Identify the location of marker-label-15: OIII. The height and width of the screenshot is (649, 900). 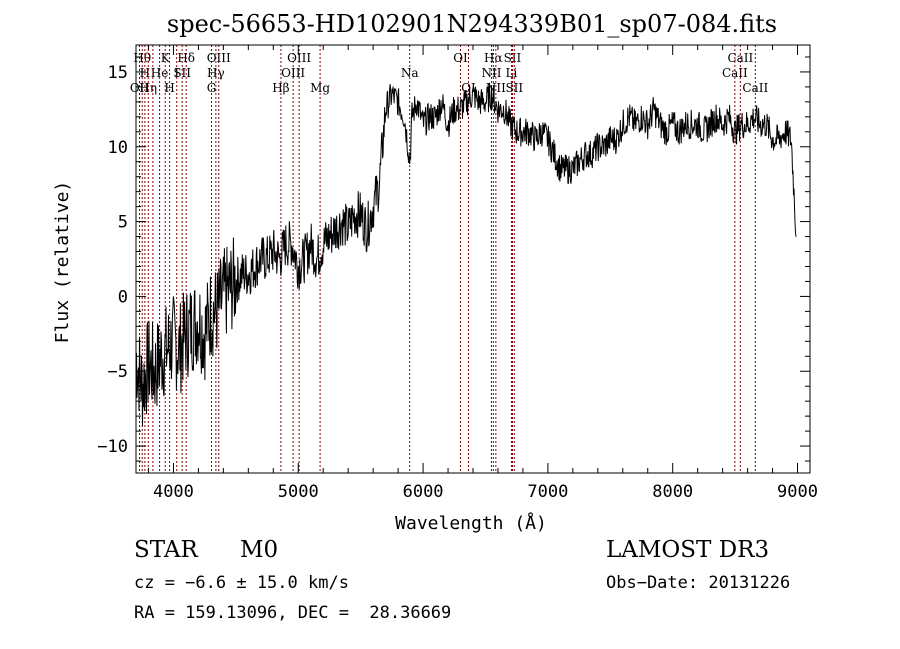
(293, 73).